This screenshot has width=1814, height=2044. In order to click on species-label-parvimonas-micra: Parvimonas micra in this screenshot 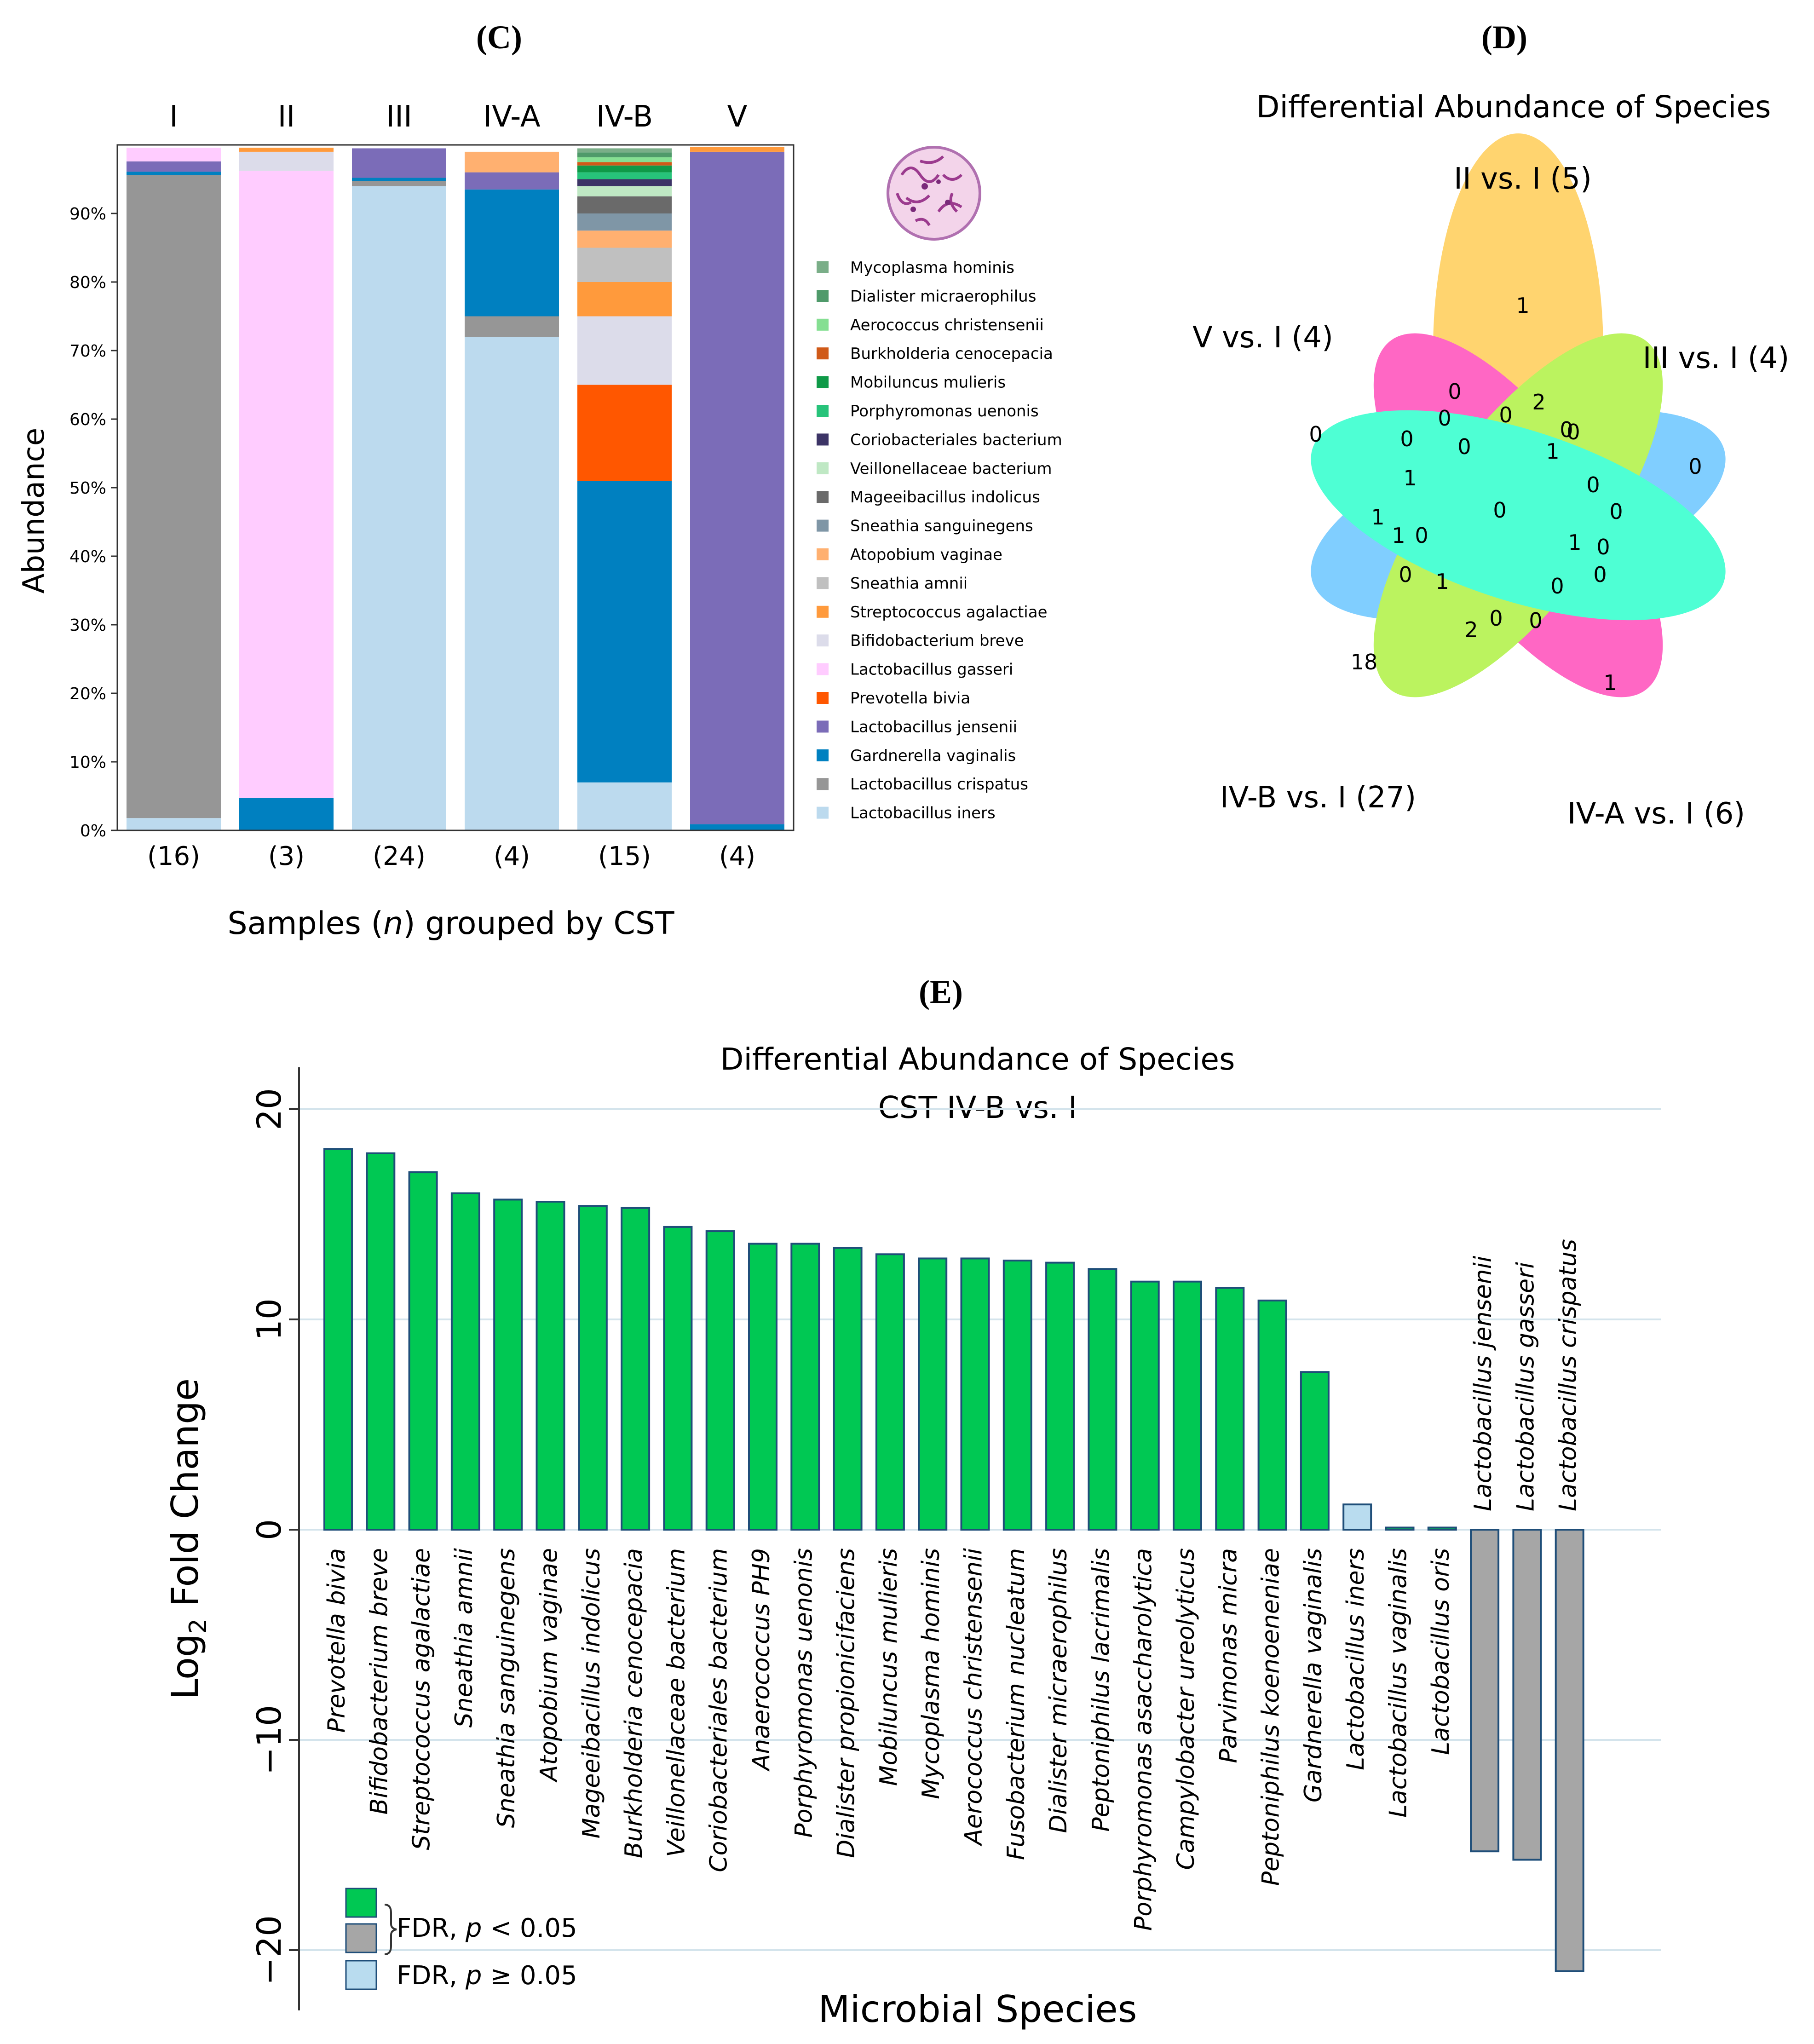, I will do `click(1228, 1655)`.